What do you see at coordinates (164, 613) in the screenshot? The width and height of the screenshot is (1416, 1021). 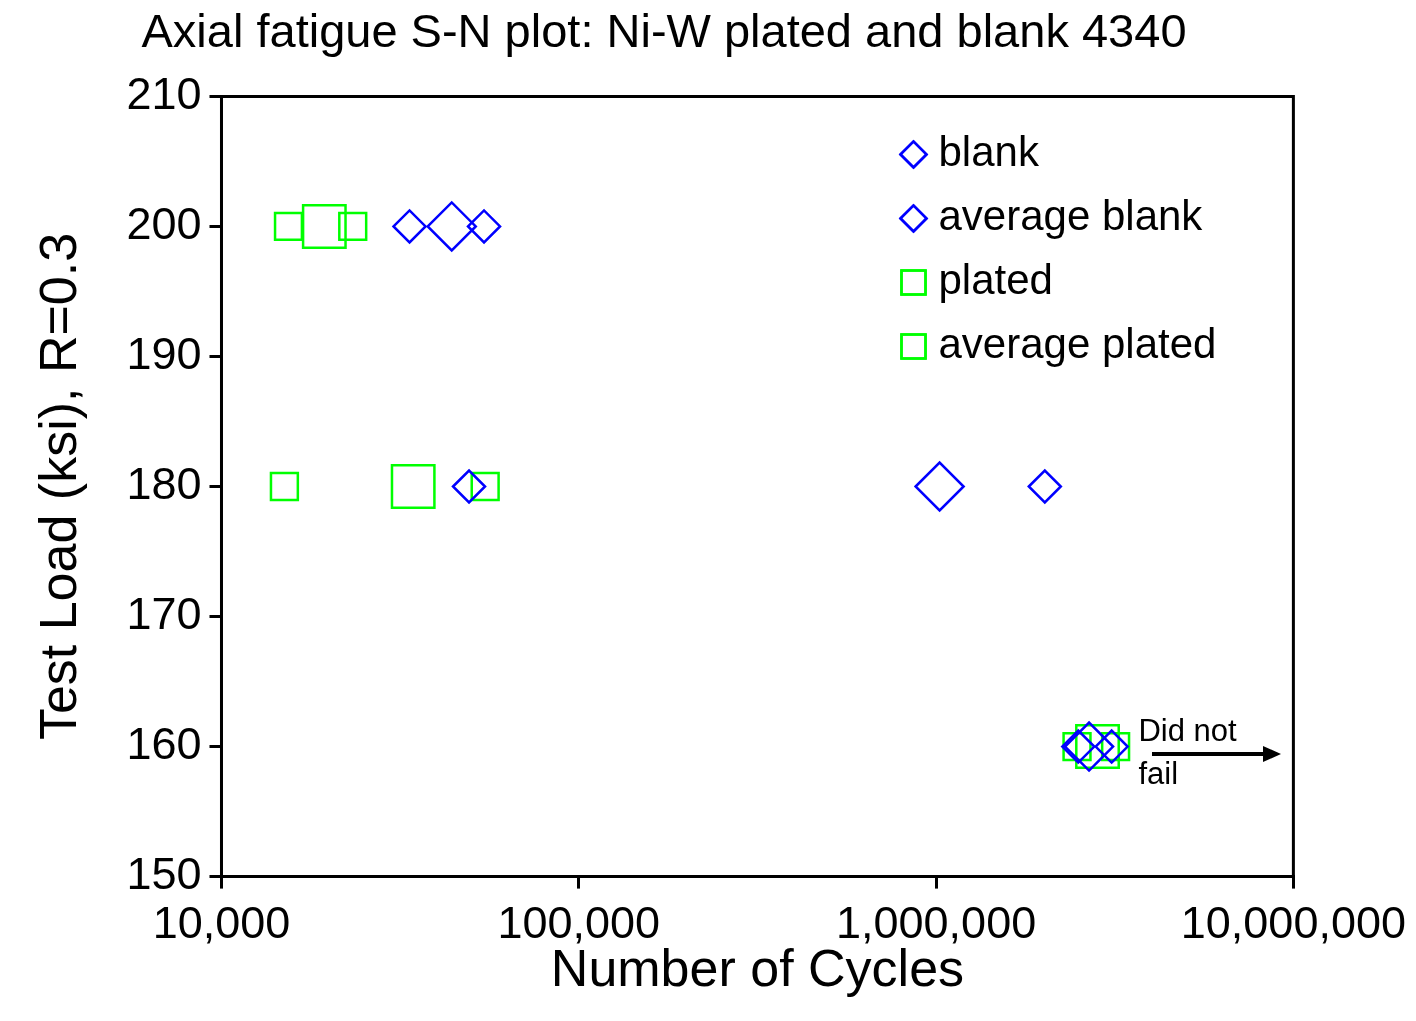 I see `y-tick-label: 170` at bounding box center [164, 613].